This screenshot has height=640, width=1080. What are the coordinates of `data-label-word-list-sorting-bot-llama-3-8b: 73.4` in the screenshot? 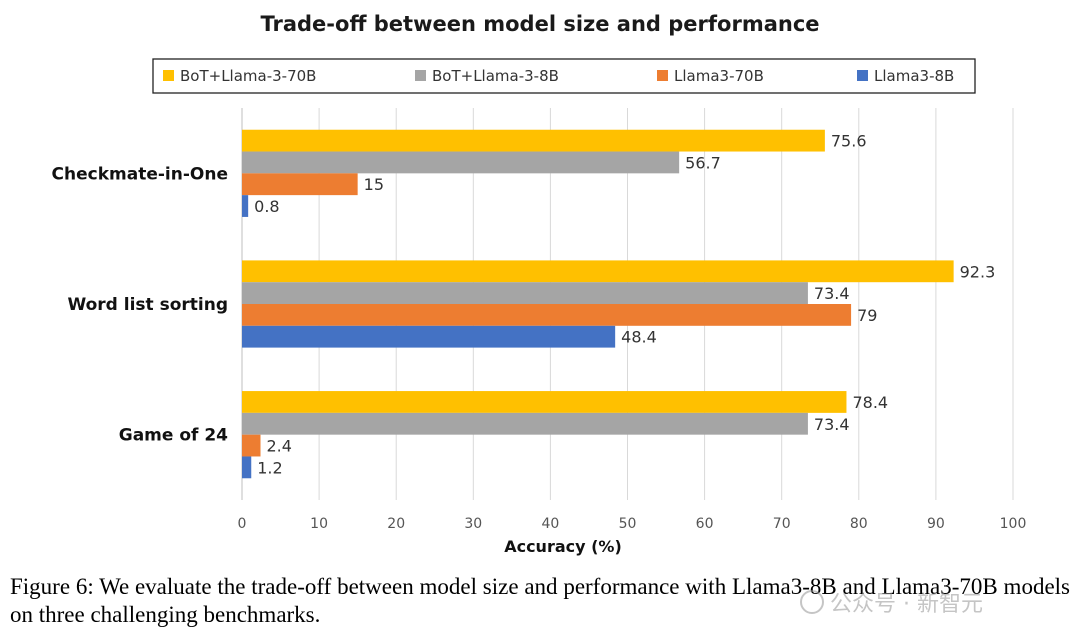 It's located at (832, 293).